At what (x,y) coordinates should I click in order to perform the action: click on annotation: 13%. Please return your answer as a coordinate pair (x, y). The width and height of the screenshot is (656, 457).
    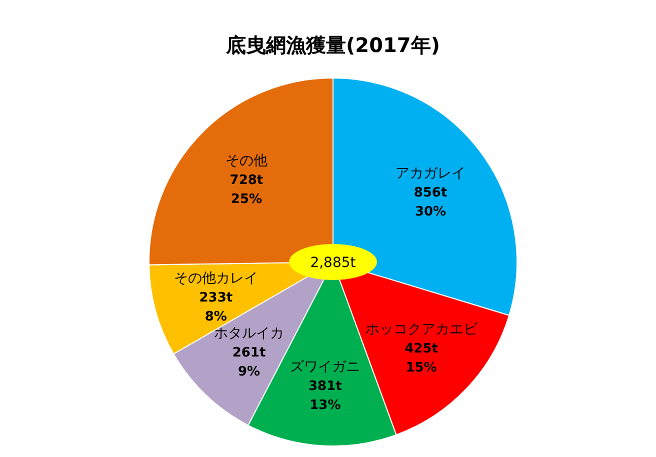
    Looking at the image, I should click on (325, 406).